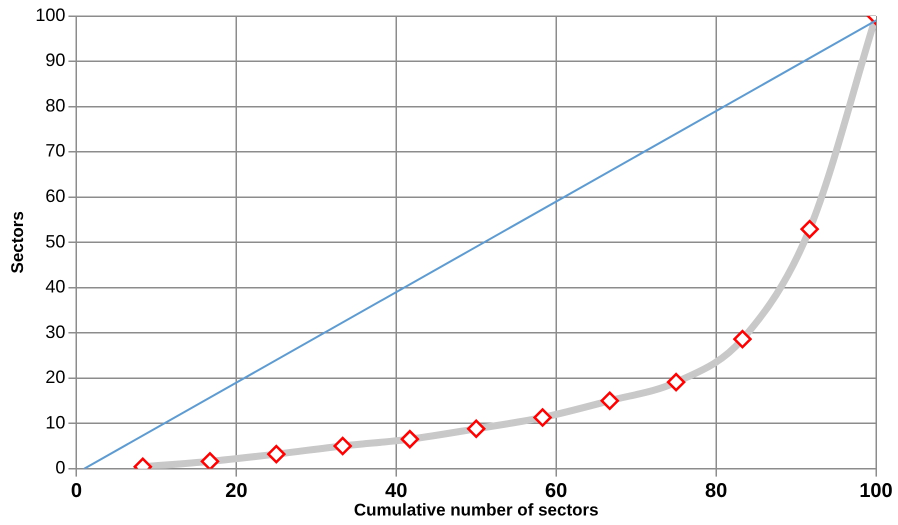 This screenshot has width=898, height=525. I want to click on y-tick-label: 0, so click(60, 468).